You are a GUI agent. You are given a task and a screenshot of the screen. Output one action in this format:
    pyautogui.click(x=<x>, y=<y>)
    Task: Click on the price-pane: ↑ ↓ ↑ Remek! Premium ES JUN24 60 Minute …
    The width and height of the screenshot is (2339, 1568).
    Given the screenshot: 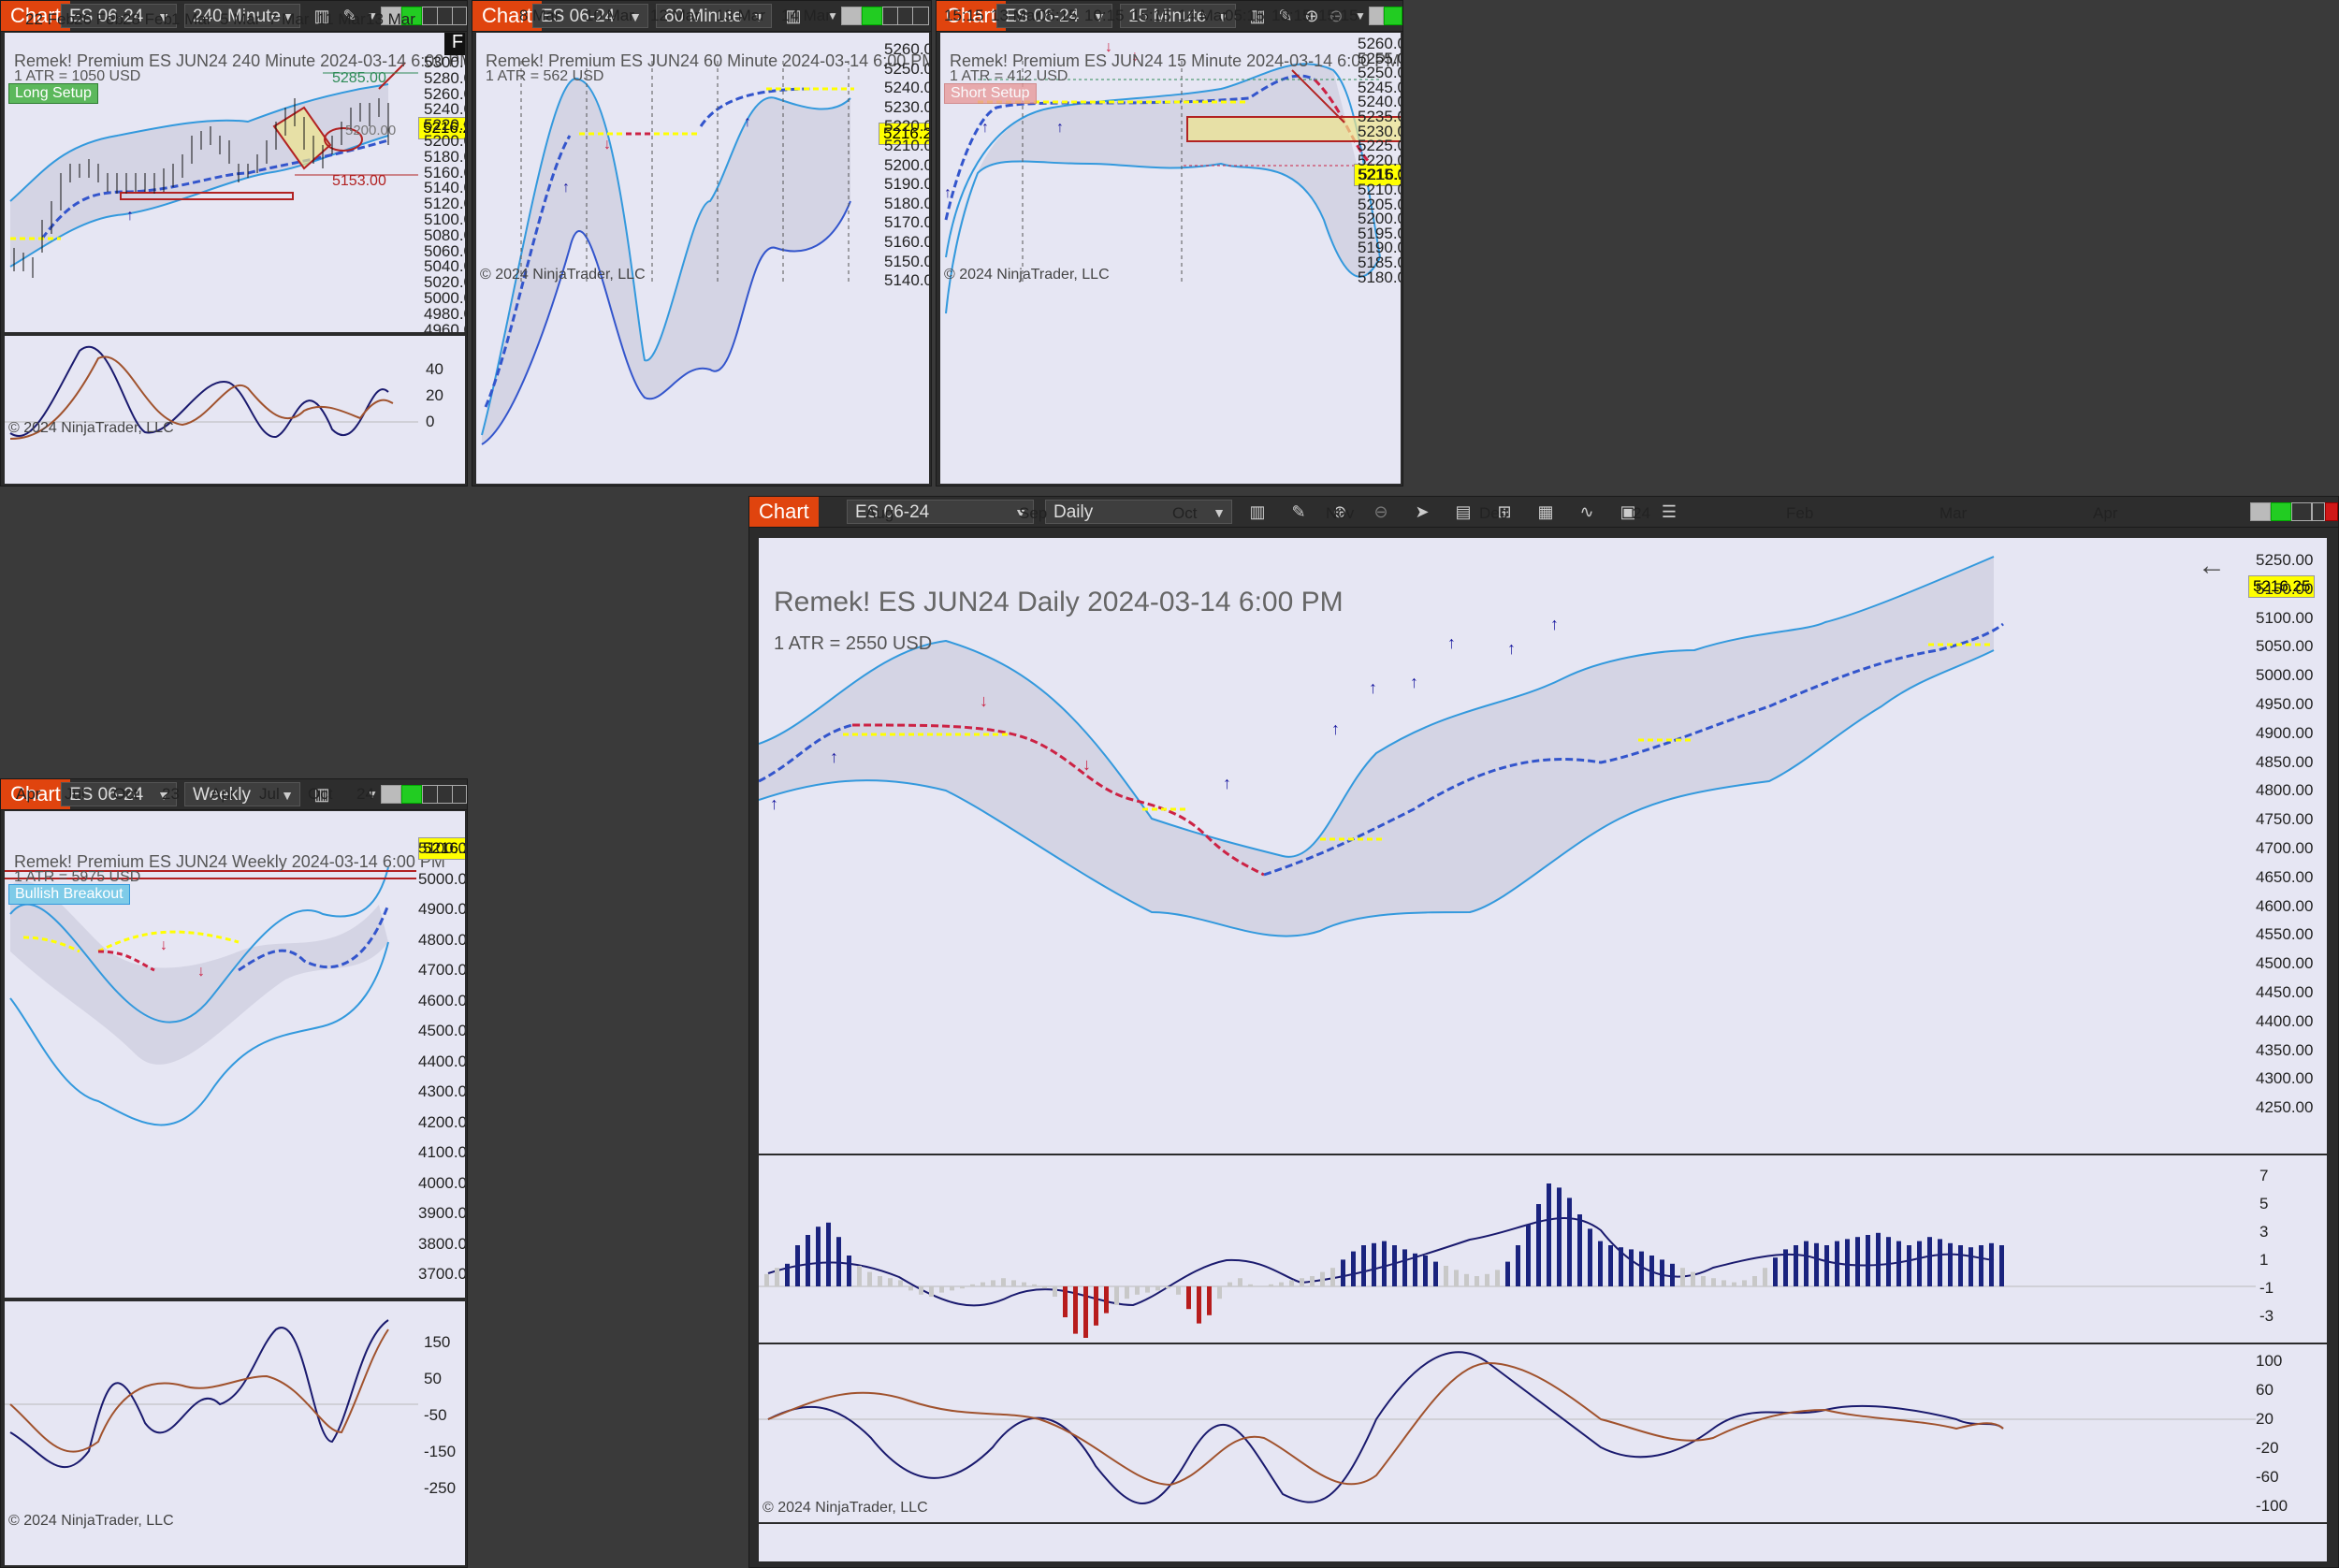 What is the action you would take?
    pyautogui.click(x=702, y=243)
    